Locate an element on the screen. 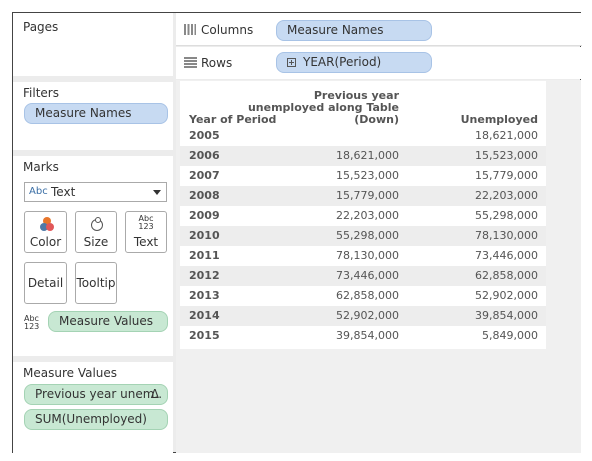 This screenshot has width=592, height=461. unemployed-cell: 22,203,000 is located at coordinates (506, 195).